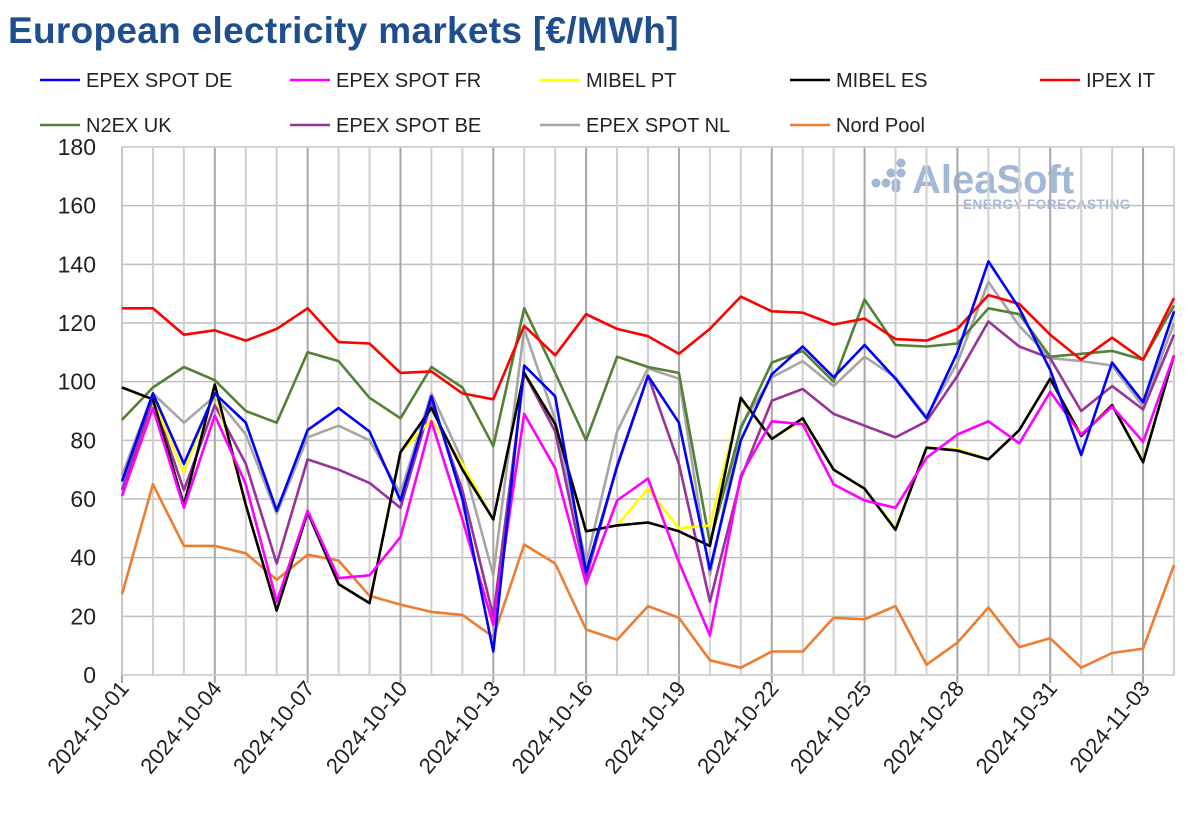 Image resolution: width=1200 pixels, height=836 pixels. I want to click on chart-title: European electricity markets [€/MWh], so click(343, 30).